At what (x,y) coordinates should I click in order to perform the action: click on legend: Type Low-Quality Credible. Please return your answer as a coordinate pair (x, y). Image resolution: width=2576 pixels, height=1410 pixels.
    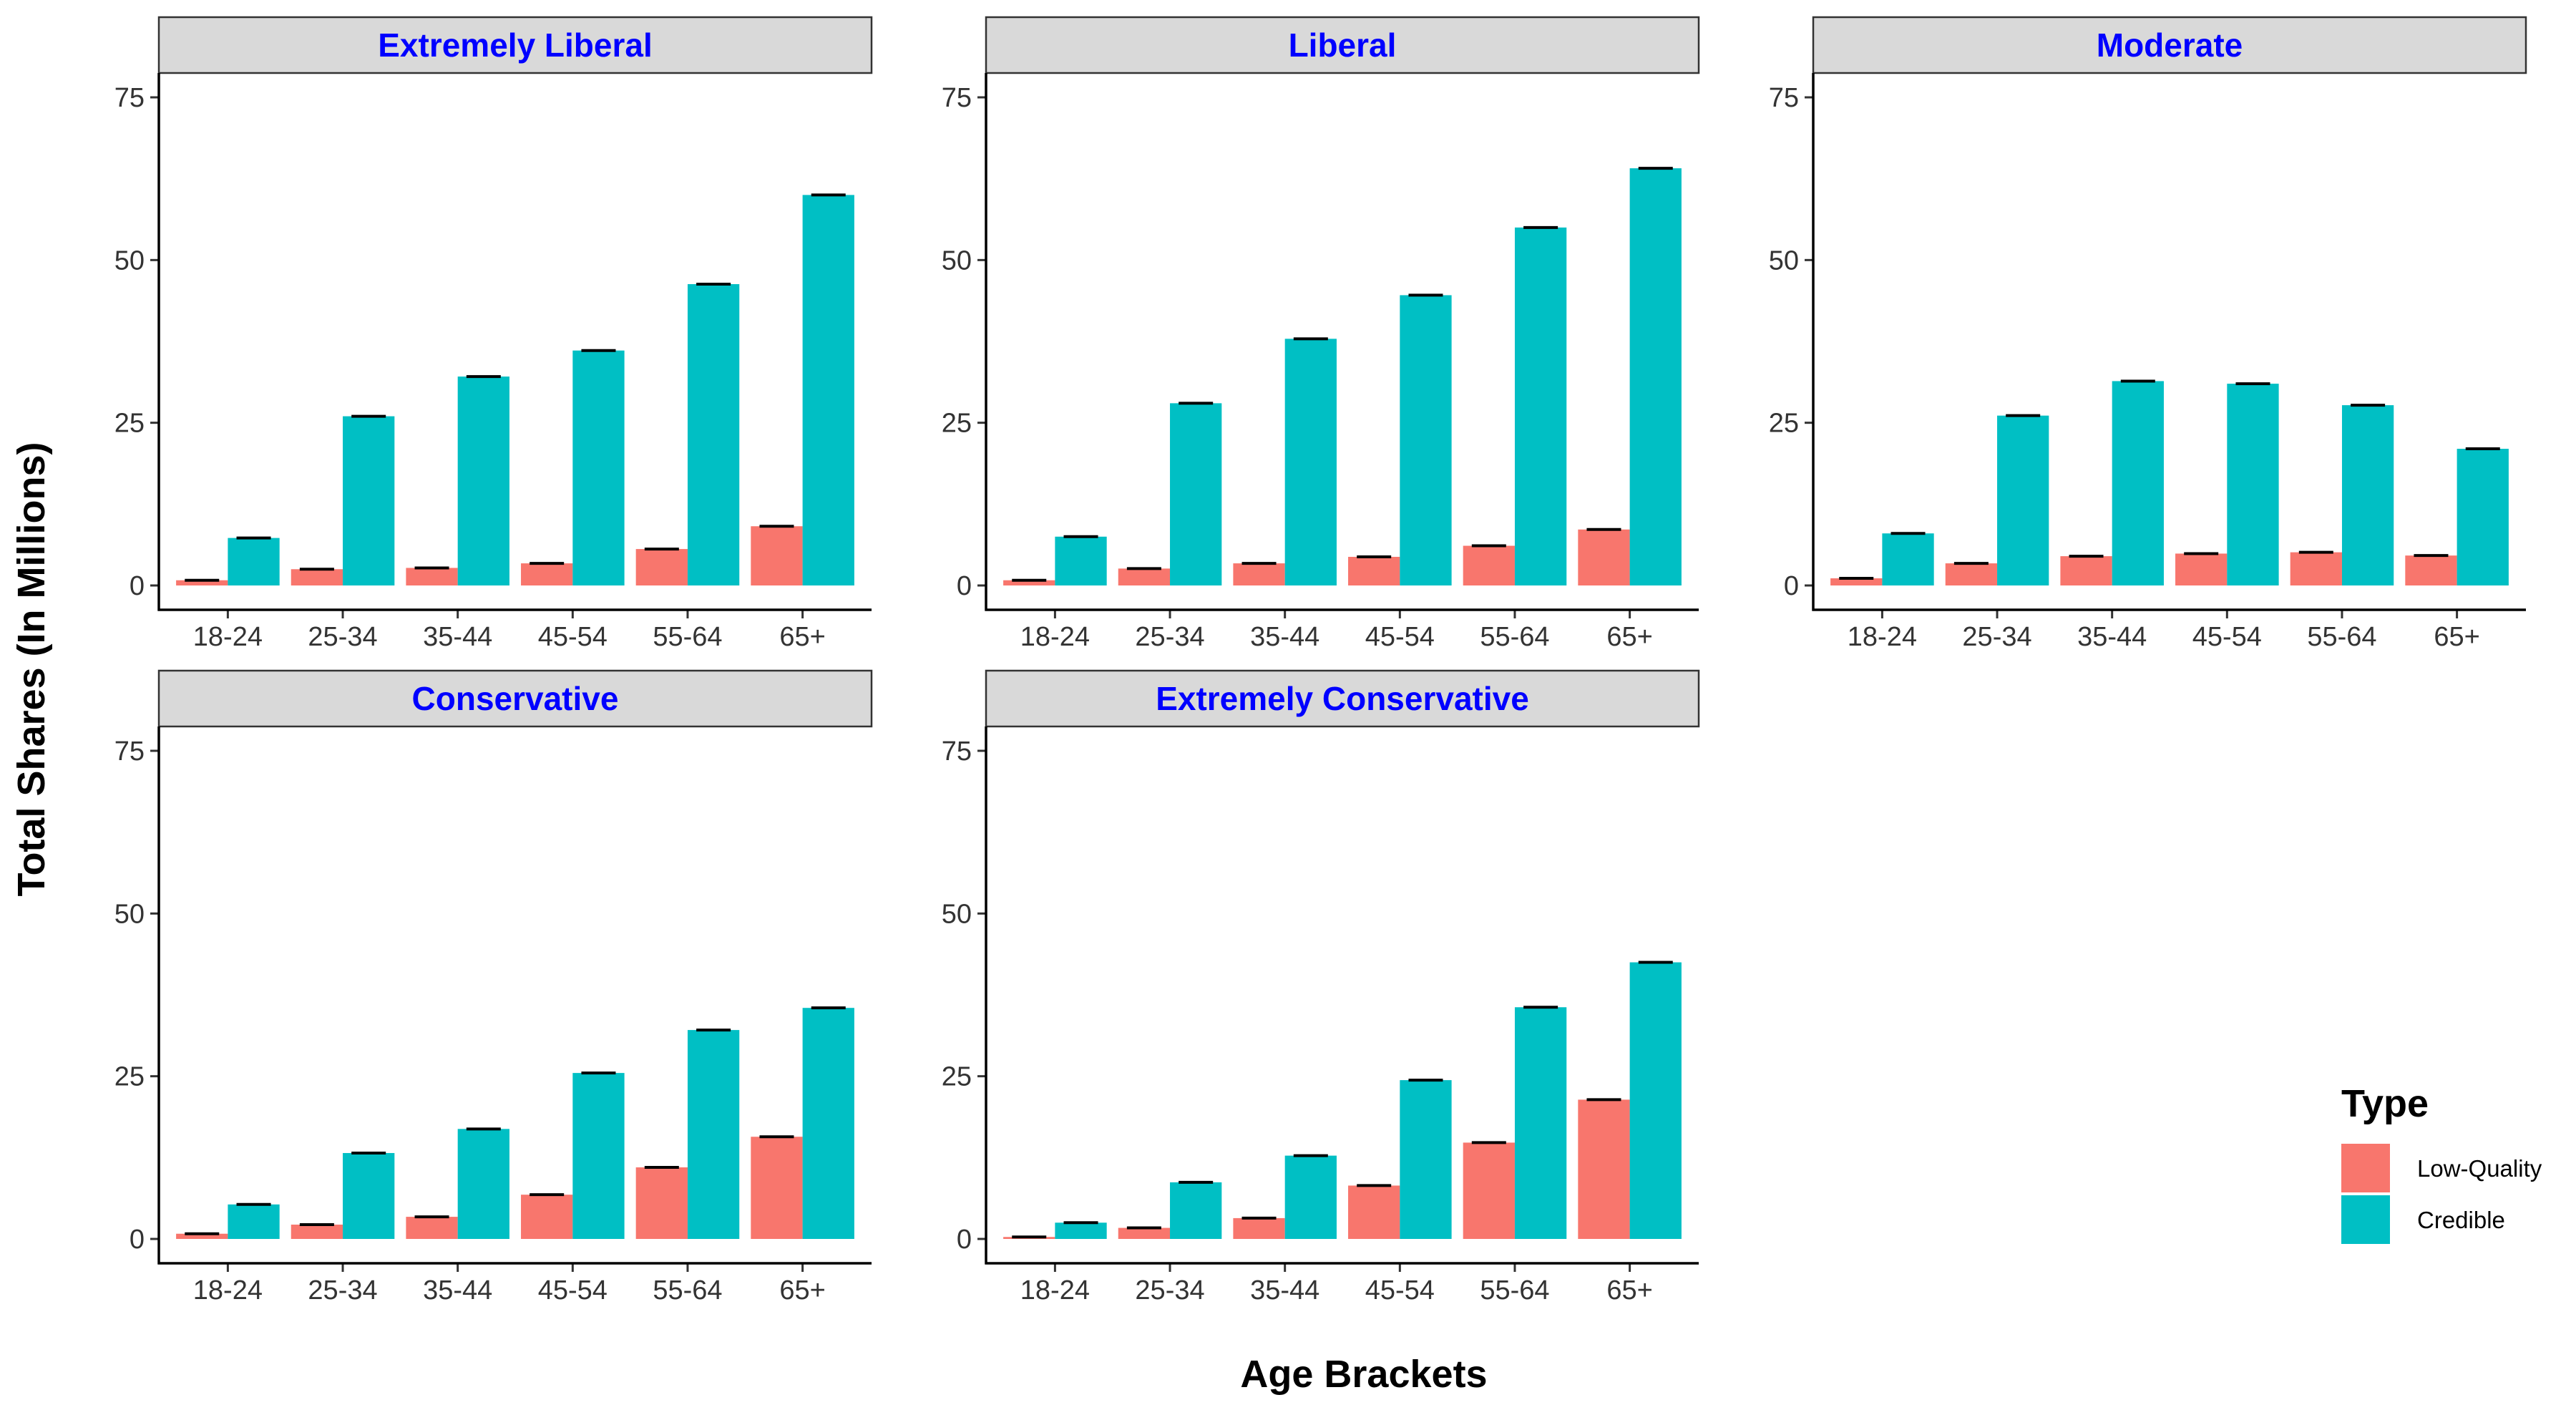
    Looking at the image, I should click on (2441, 1163).